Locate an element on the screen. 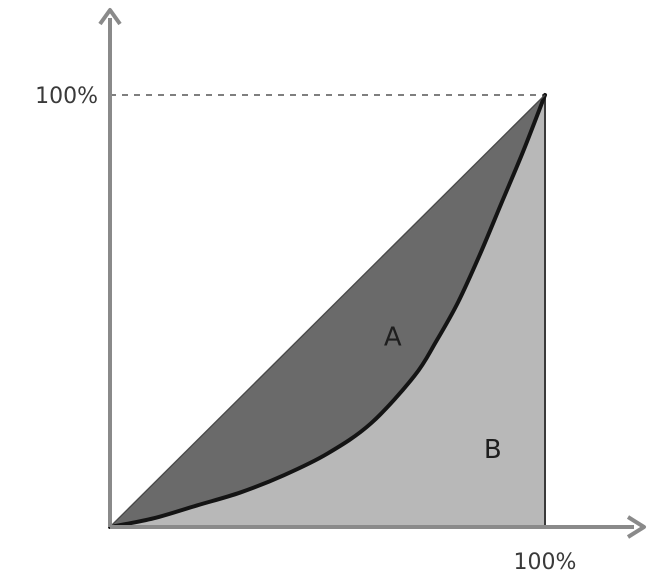 This screenshot has height=587, width=668. y-axis-arrow-icon is located at coordinates (110, 17).